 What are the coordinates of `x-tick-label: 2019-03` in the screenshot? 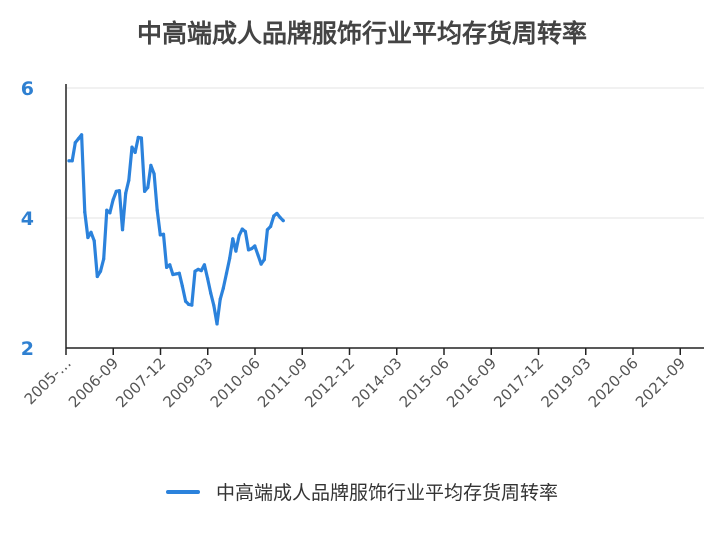 It's located at (566, 382).